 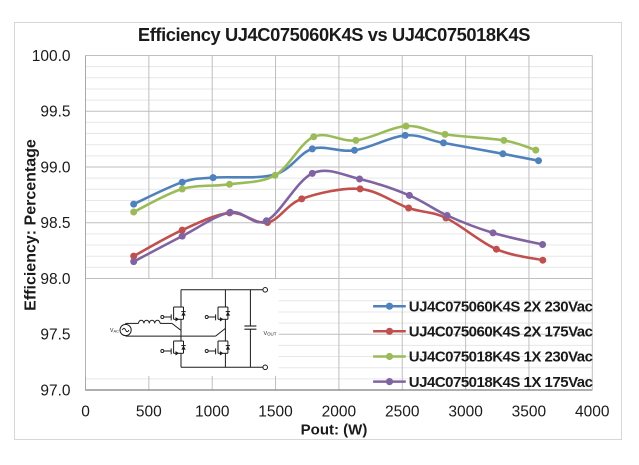 I want to click on svg-text: Efficiency: Percentage, so click(x=31, y=225).